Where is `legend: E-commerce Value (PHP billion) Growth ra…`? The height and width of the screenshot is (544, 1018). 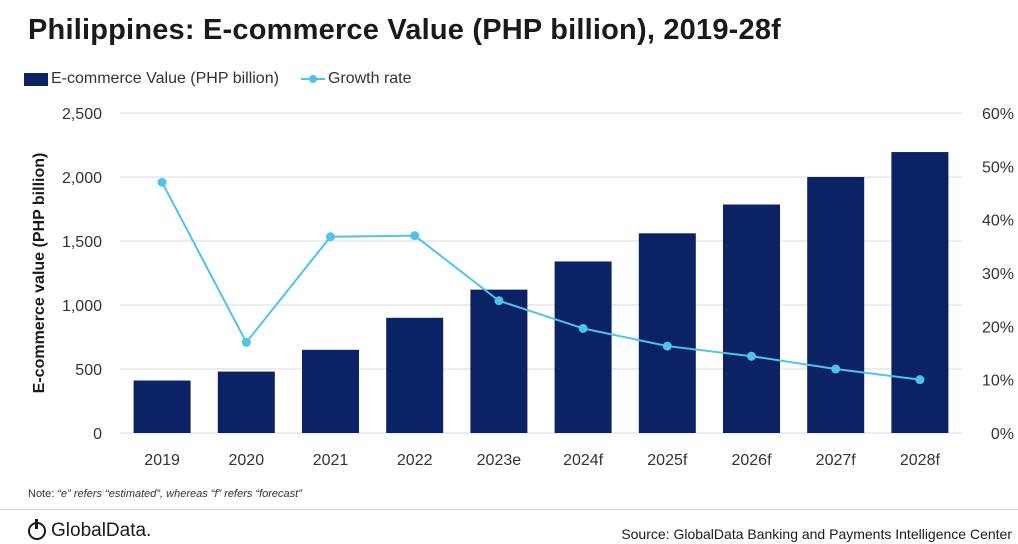
legend: E-commerce Value (PHP billion) Growth ra… is located at coordinates (229, 79).